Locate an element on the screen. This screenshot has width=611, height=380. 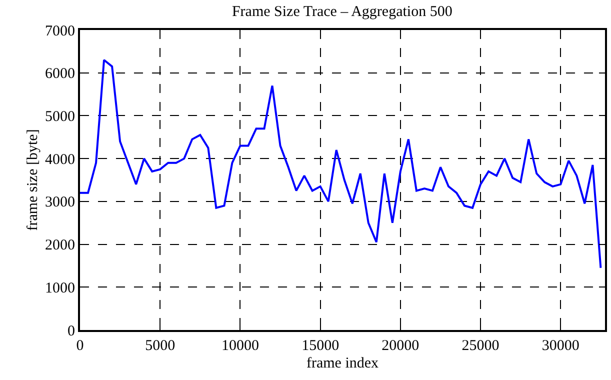
x-tick-label: 10000 is located at coordinates (240, 346).